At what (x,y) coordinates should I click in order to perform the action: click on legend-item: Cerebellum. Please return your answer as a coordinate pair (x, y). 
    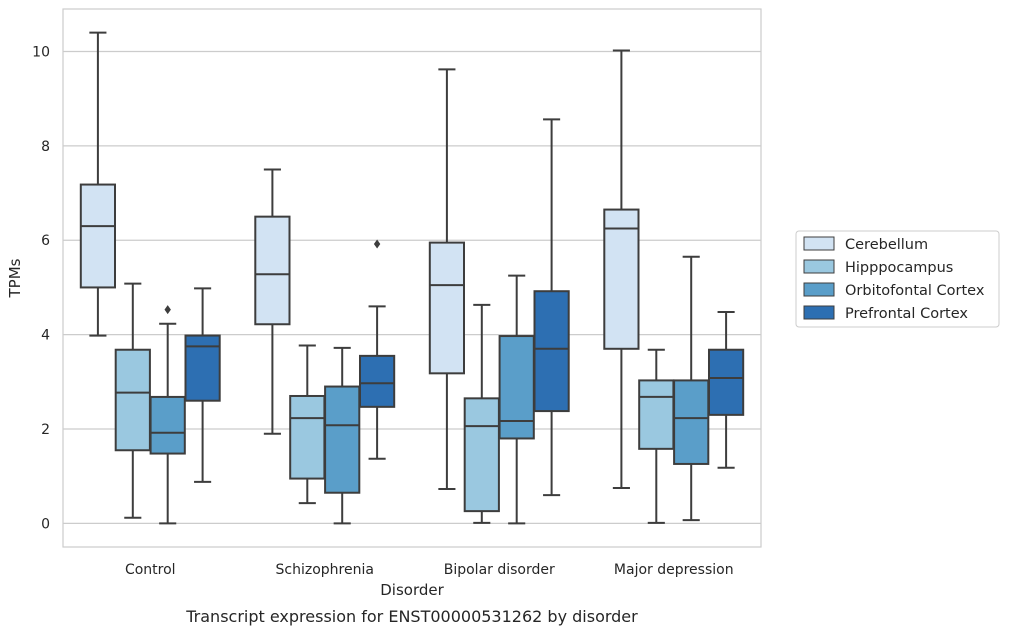
    Looking at the image, I should click on (865, 244).